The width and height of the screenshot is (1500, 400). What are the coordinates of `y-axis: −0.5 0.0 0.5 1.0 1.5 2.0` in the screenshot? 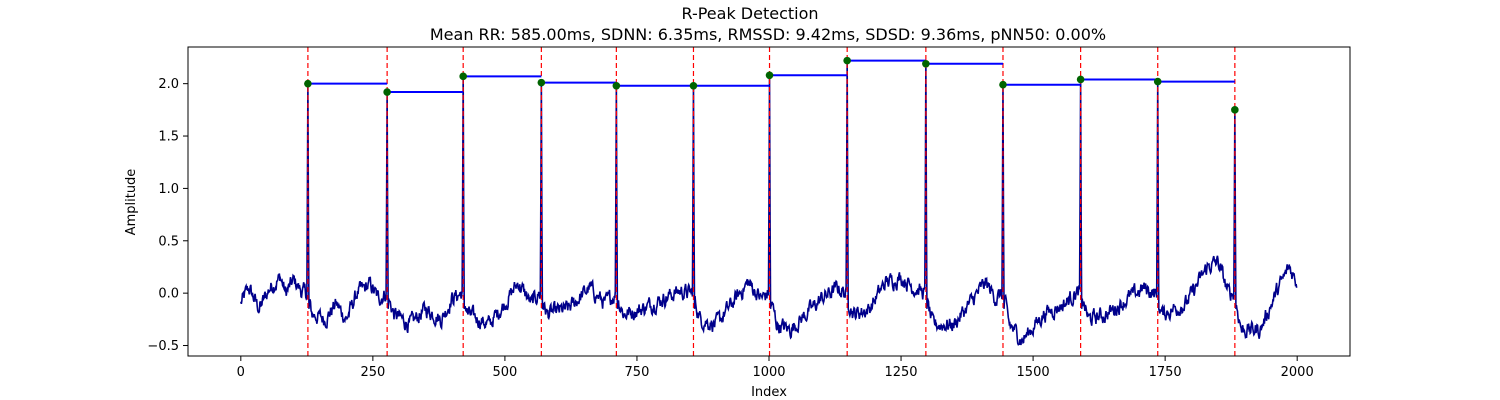 It's located at (167, 215).